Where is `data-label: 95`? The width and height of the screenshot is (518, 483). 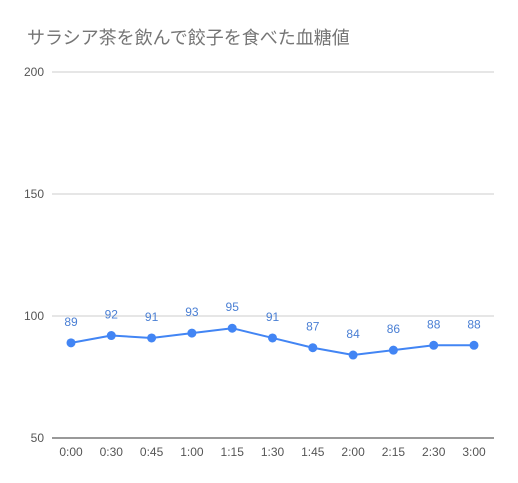 data-label: 95 is located at coordinates (233, 307).